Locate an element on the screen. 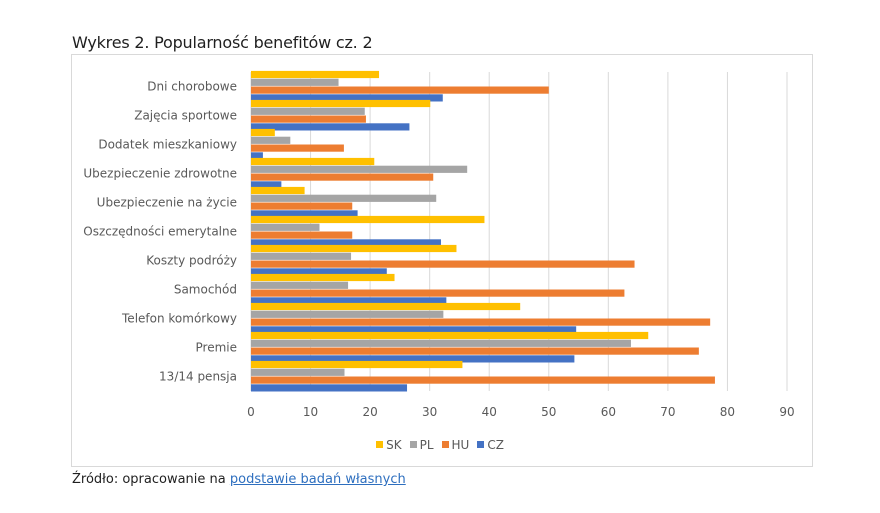 The height and width of the screenshot is (513, 880). legend: SK PL HU CZ is located at coordinates (440, 445).